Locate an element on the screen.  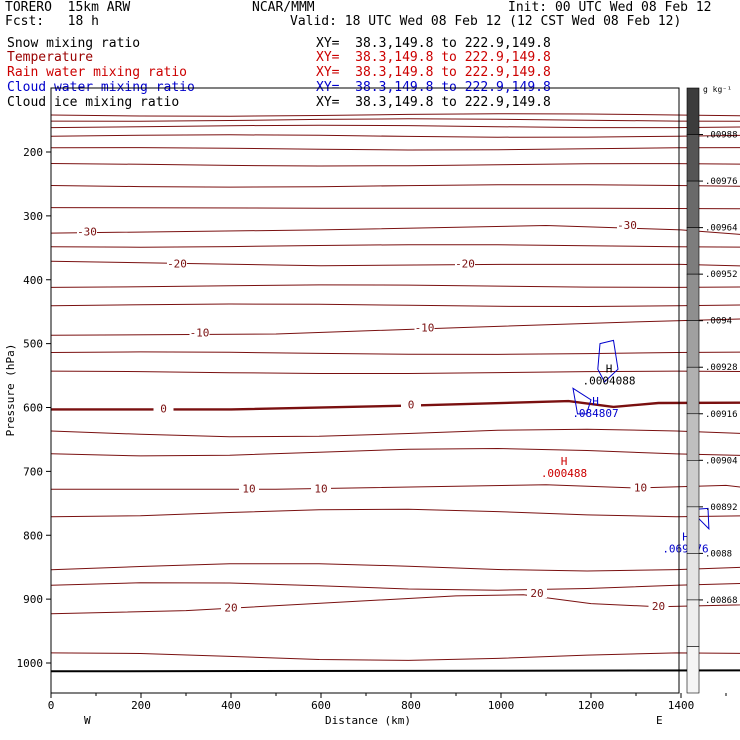
terrain-line is located at coordinates (395, 671).